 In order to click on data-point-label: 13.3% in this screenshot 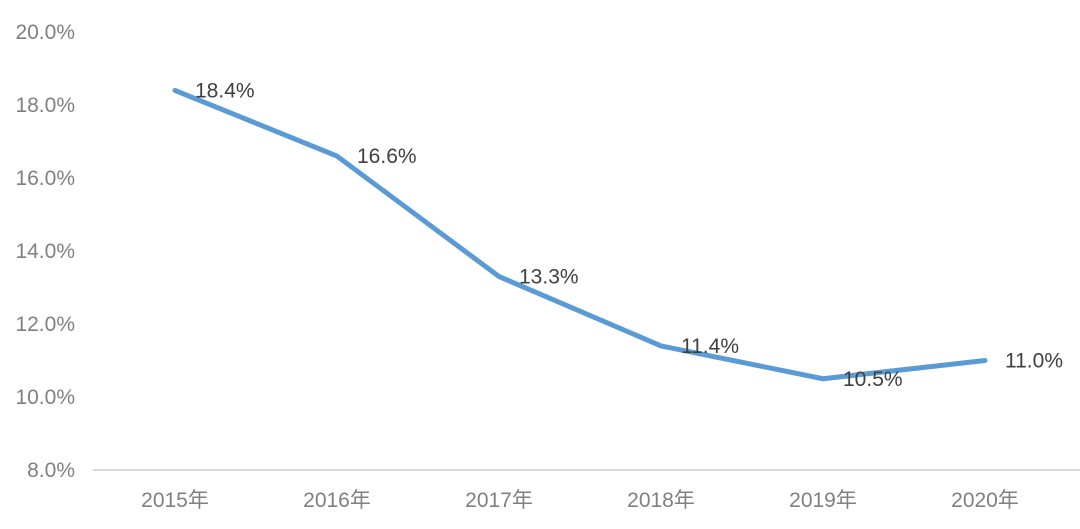, I will do `click(549, 277)`.